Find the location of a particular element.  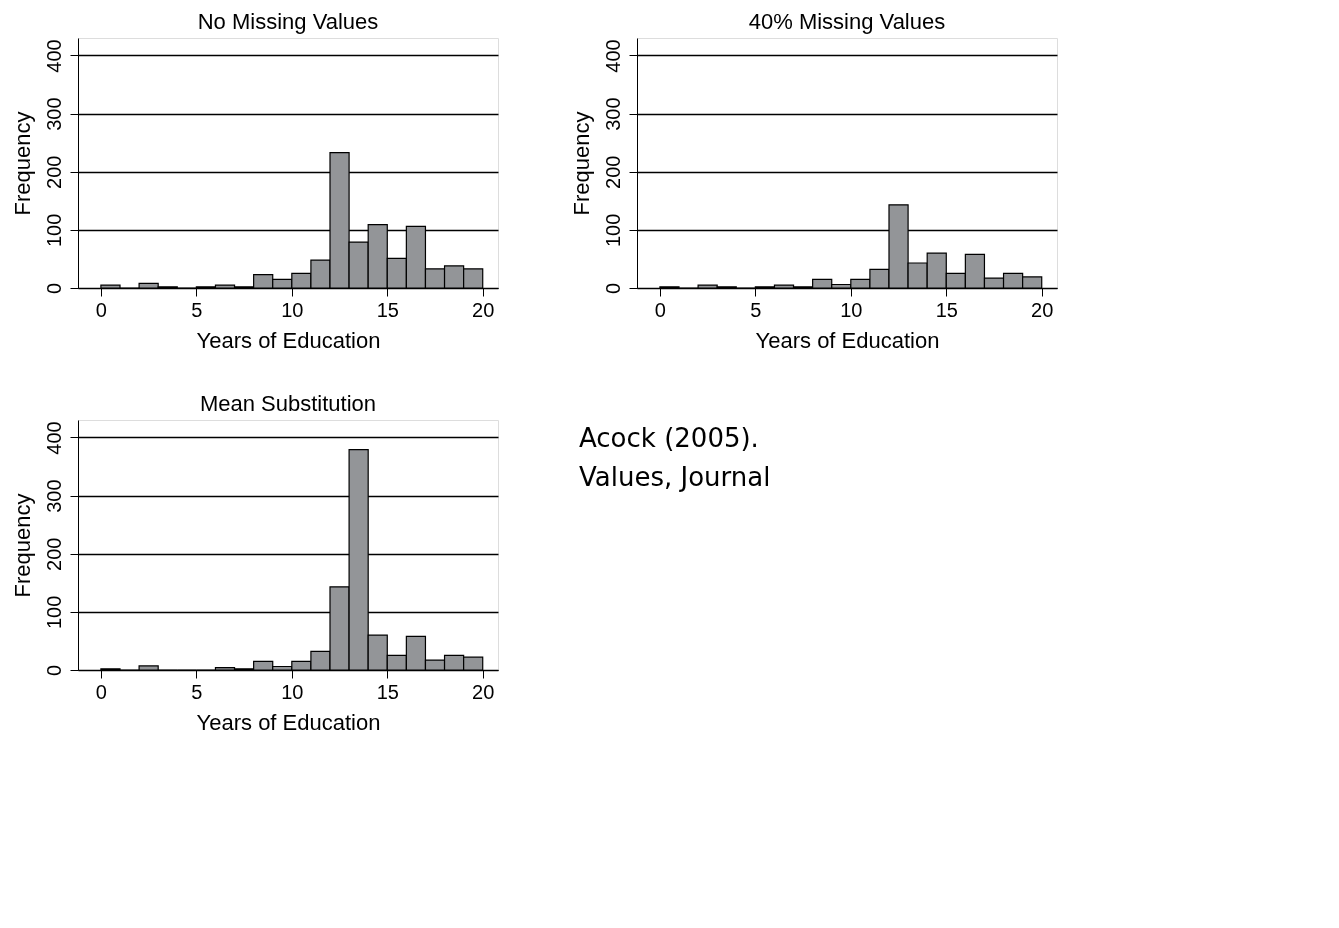

chart-title: No Missing Values is located at coordinates (288, 21).